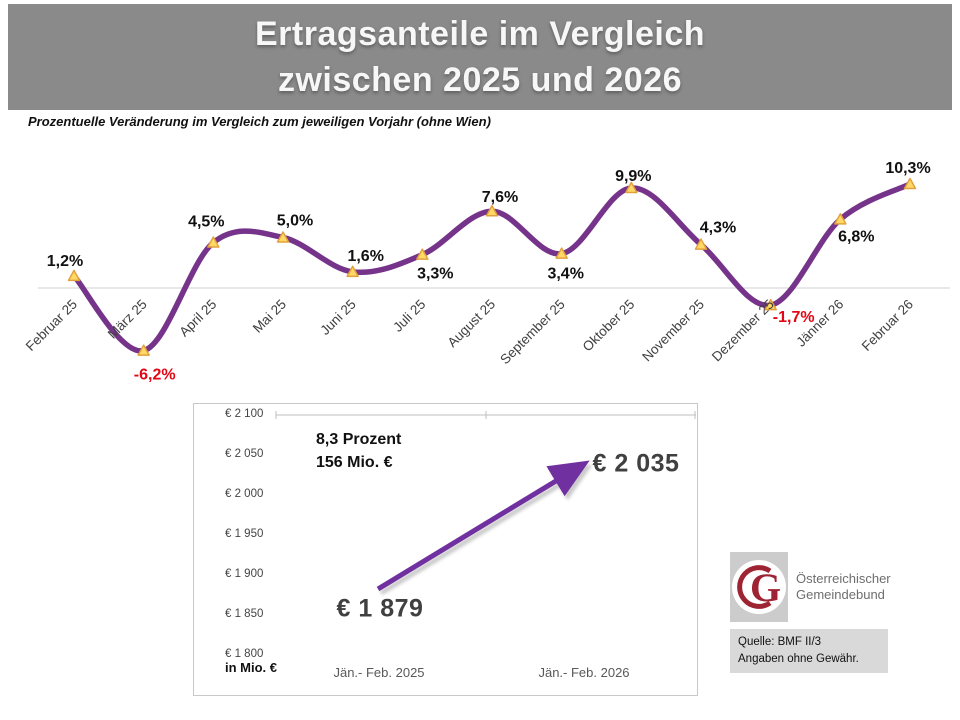 Image resolution: width=960 pixels, height=720 pixels. Describe the element at coordinates (244, 654) in the screenshot. I see `inset-y-tick-label: € 1 800` at that location.